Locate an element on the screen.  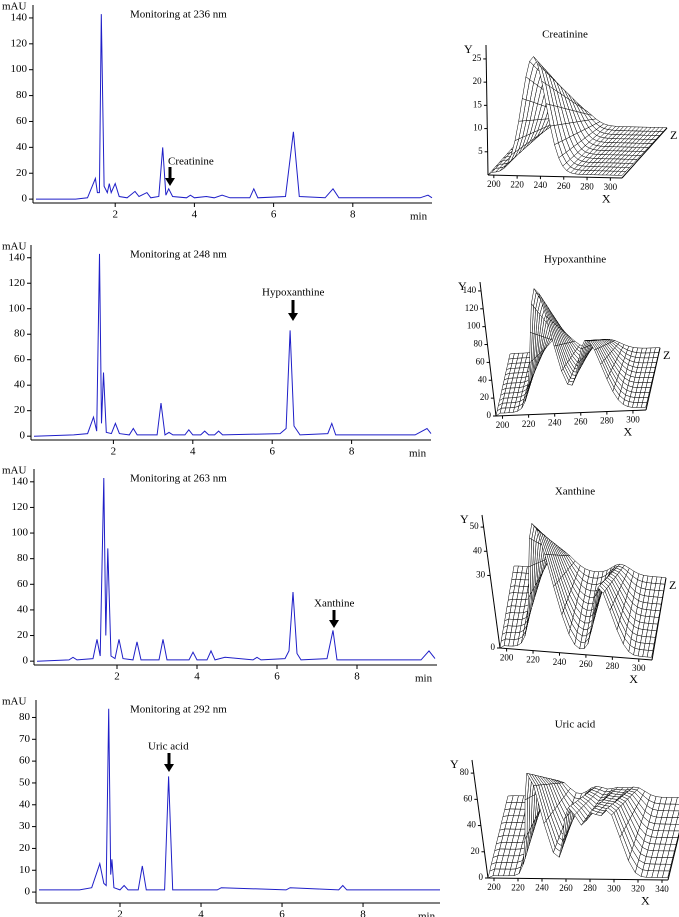
y-tick-label: 10 is located at coordinates (25, 870).